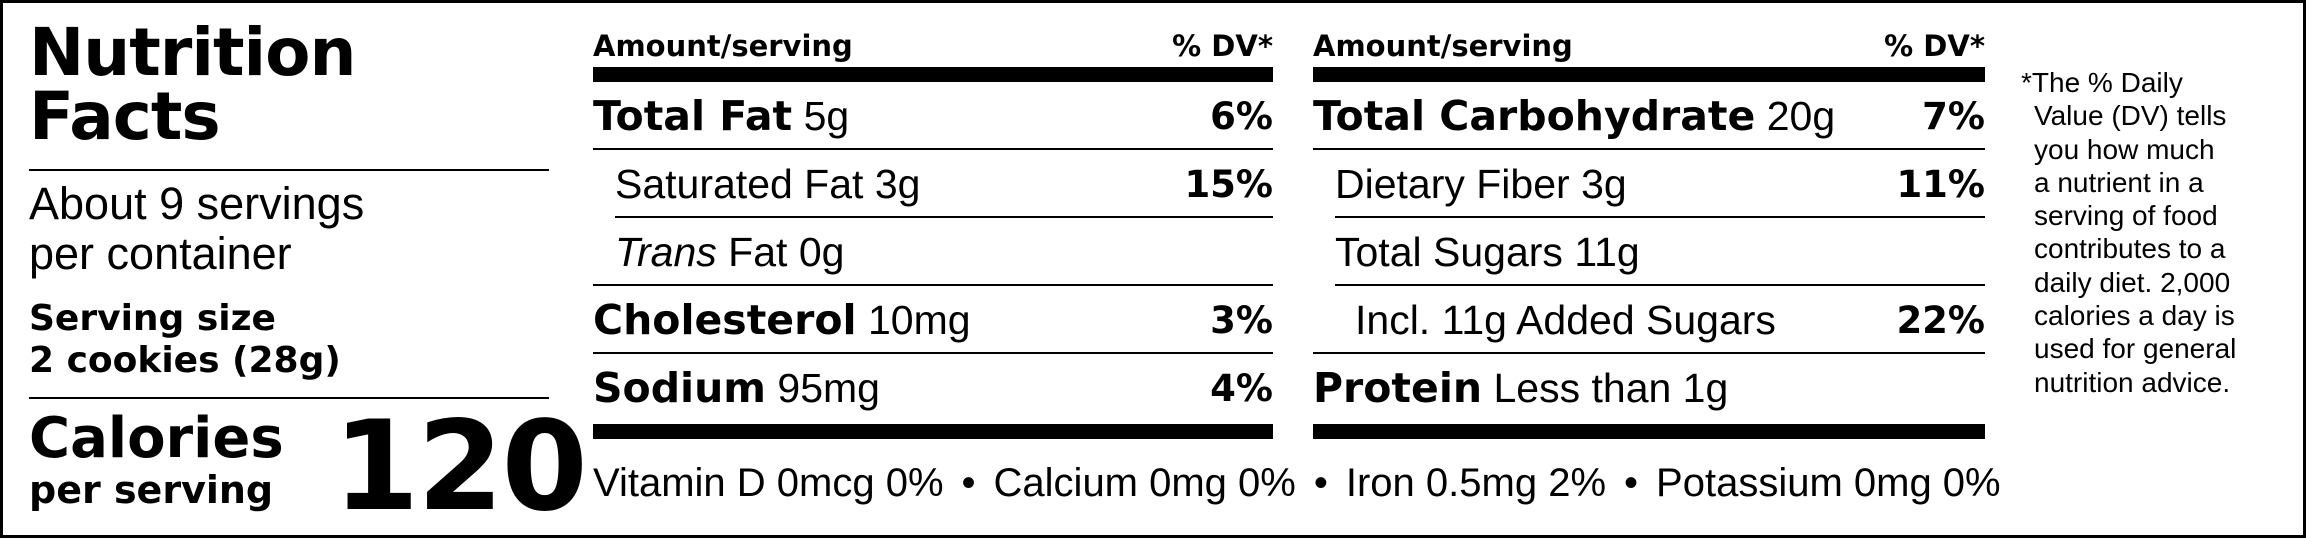 The image size is (2306, 539). What do you see at coordinates (1449, 252) in the screenshot?
I see `nutrient-name: Total Sugars` at bounding box center [1449, 252].